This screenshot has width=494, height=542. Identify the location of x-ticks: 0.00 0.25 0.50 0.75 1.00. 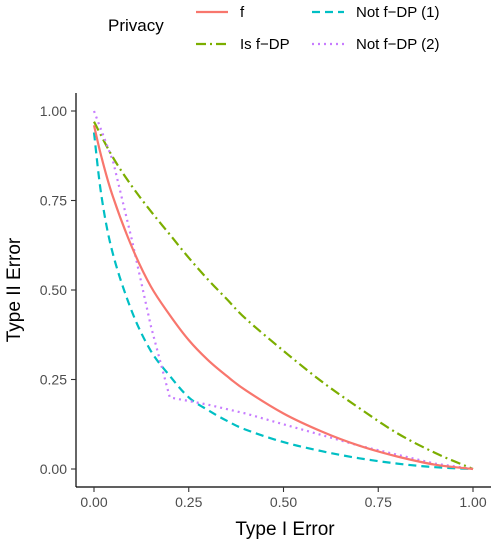
(283, 498).